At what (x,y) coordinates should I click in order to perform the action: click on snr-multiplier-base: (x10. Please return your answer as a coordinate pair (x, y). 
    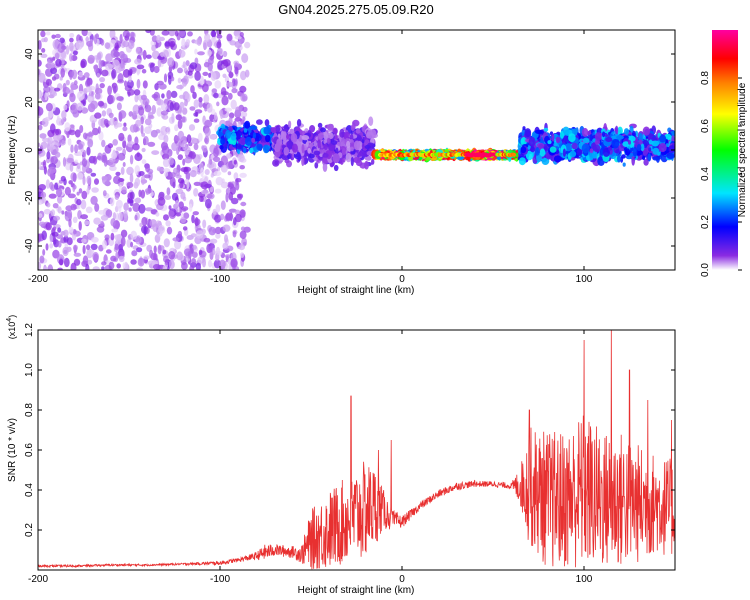
    Looking at the image, I should click on (12, 331).